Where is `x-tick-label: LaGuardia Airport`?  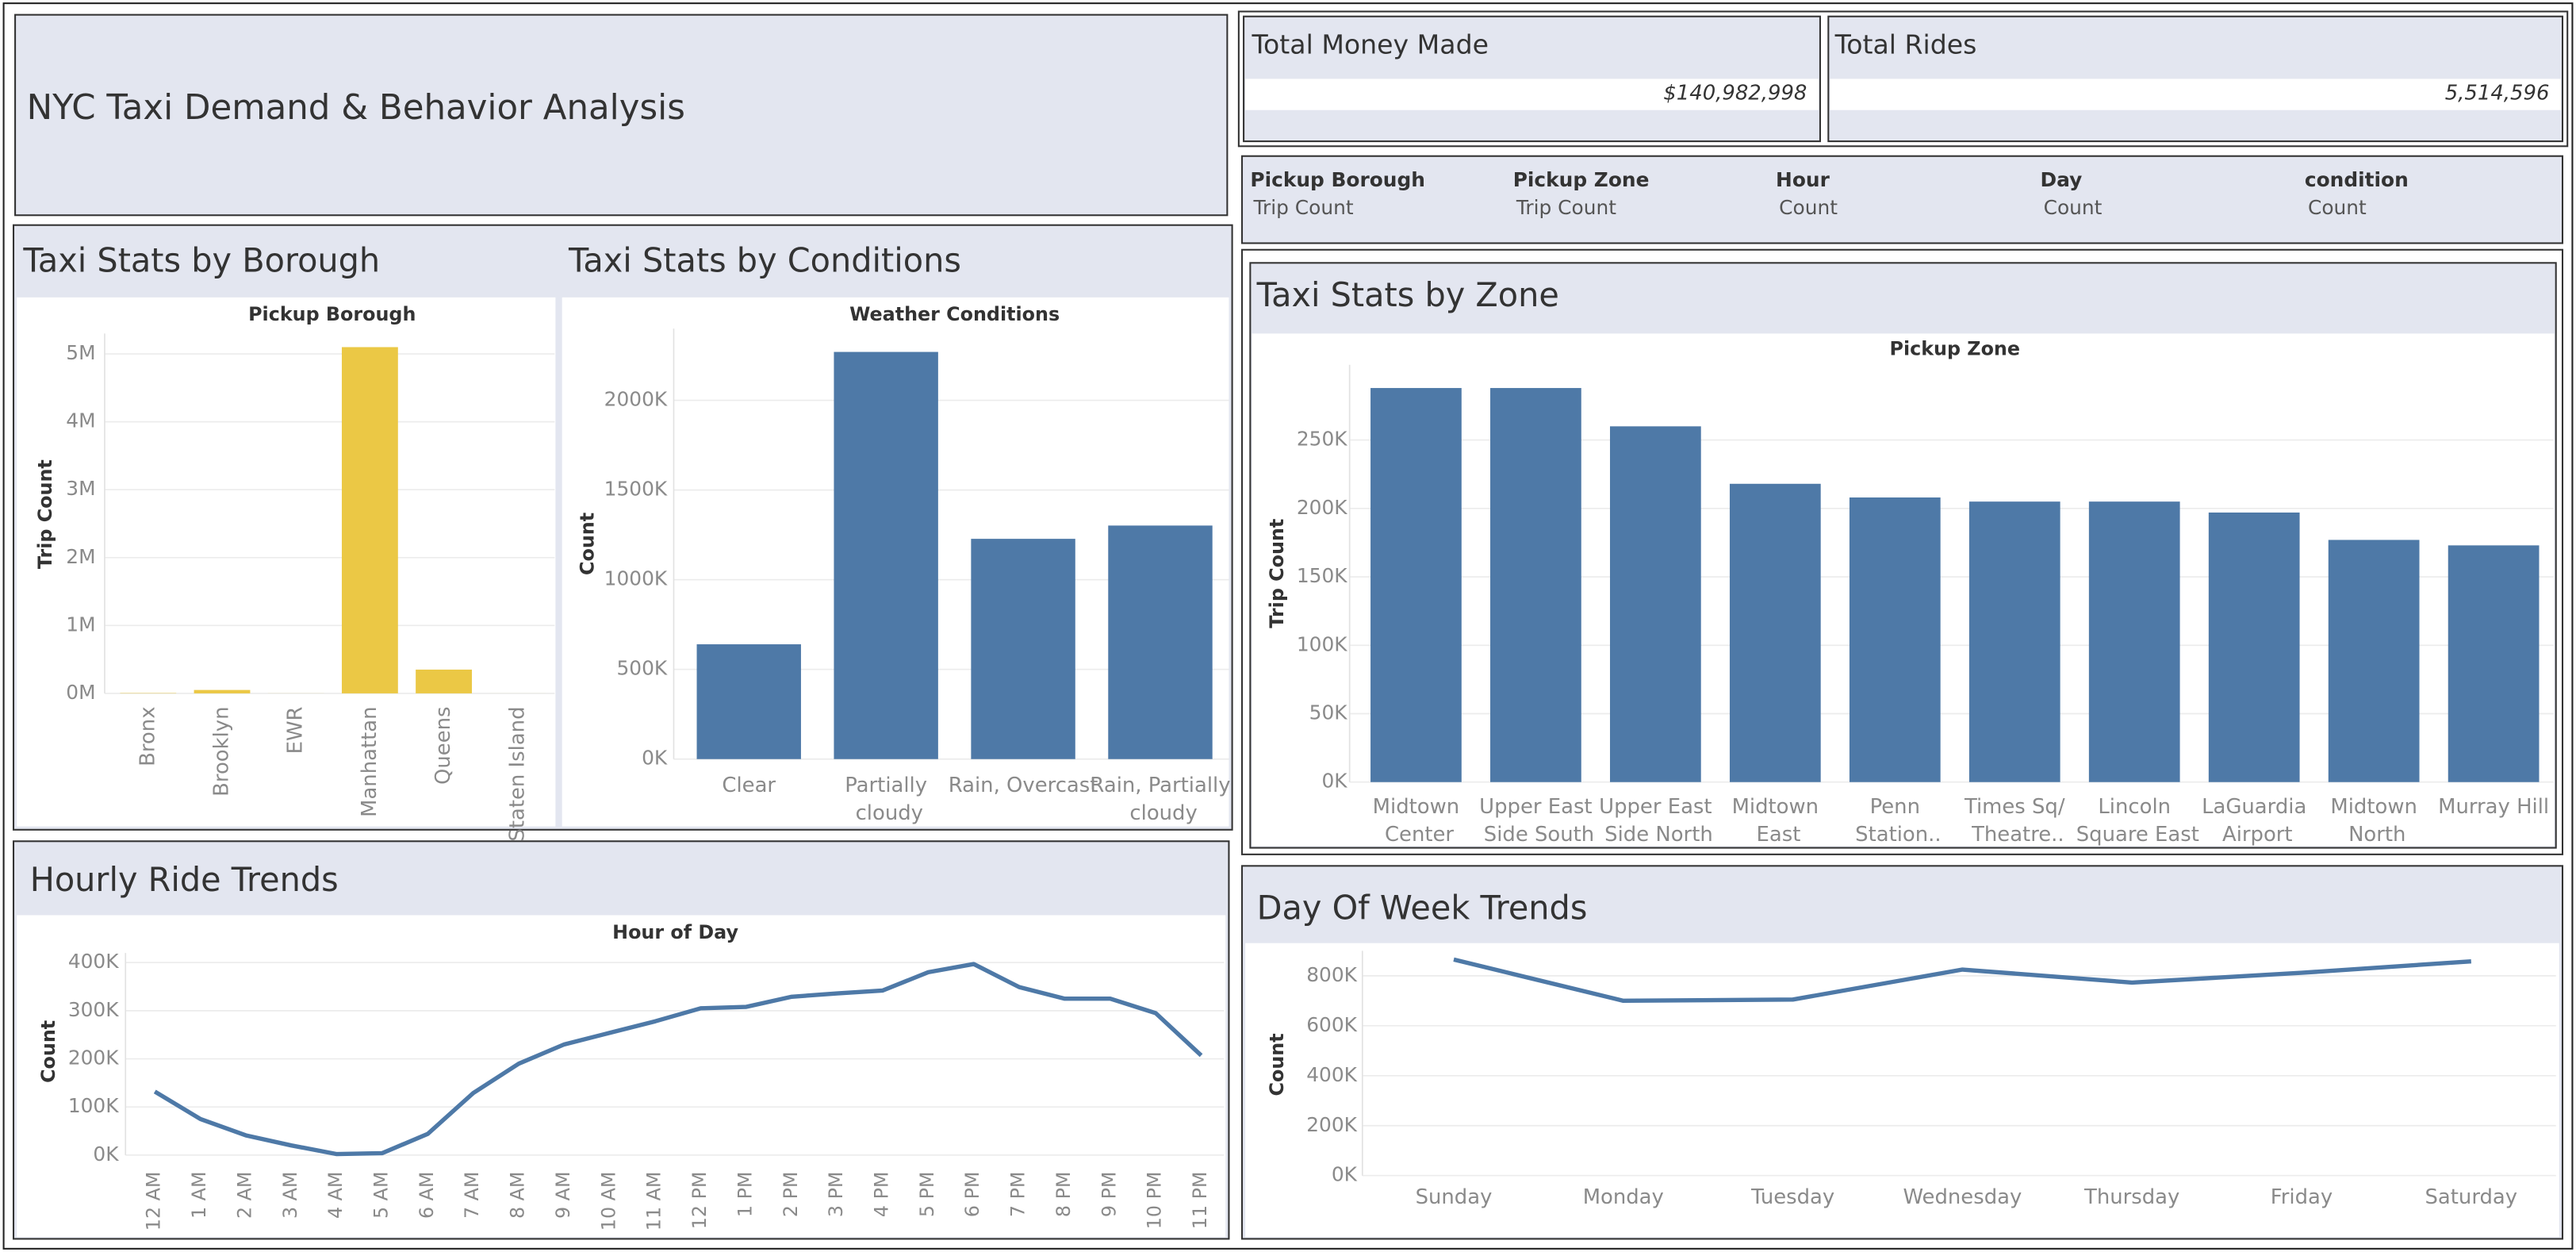
x-tick-label: LaGuardia Airport is located at coordinates (2254, 820).